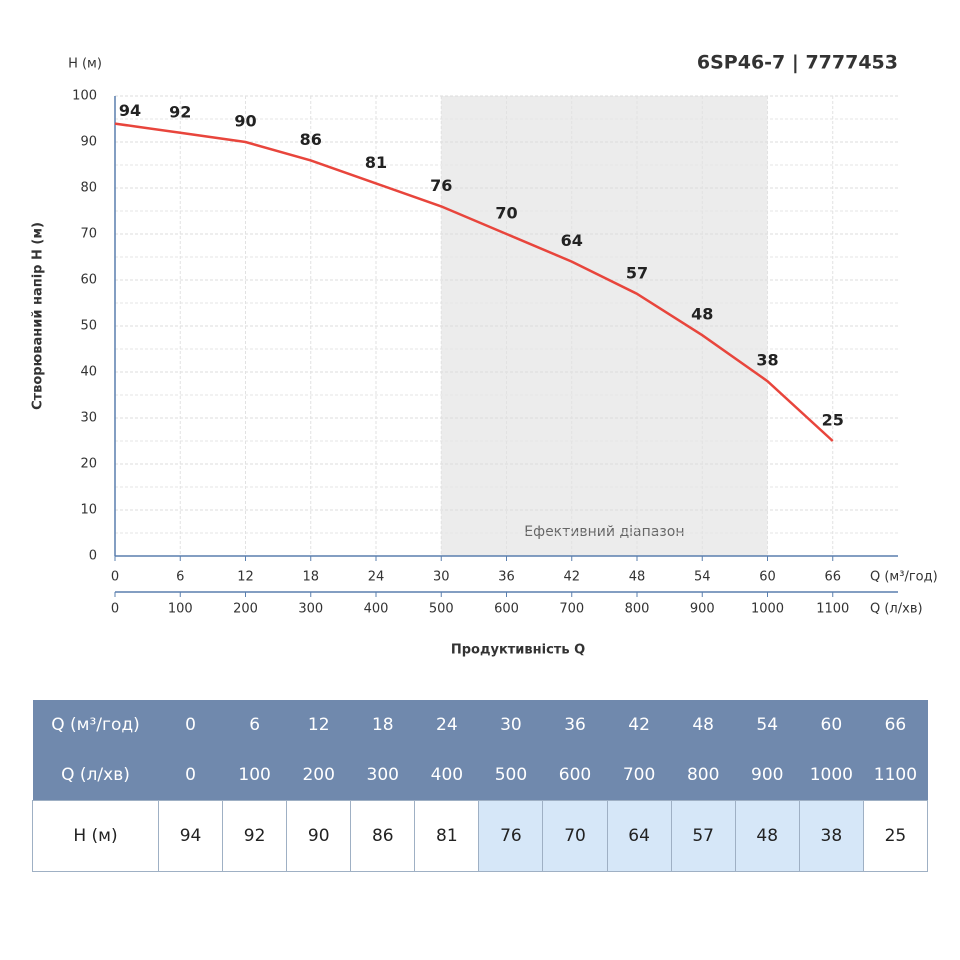 The height and width of the screenshot is (960, 960). Describe the element at coordinates (130, 110) in the screenshot. I see `data-label: 94` at that location.